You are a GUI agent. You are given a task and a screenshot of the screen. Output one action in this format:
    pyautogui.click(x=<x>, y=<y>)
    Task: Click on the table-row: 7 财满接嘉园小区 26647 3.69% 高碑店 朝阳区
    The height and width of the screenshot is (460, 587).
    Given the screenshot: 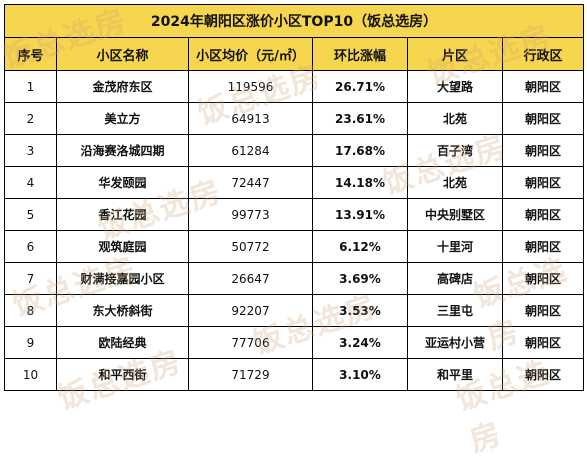 What is the action you would take?
    pyautogui.click(x=294, y=278)
    